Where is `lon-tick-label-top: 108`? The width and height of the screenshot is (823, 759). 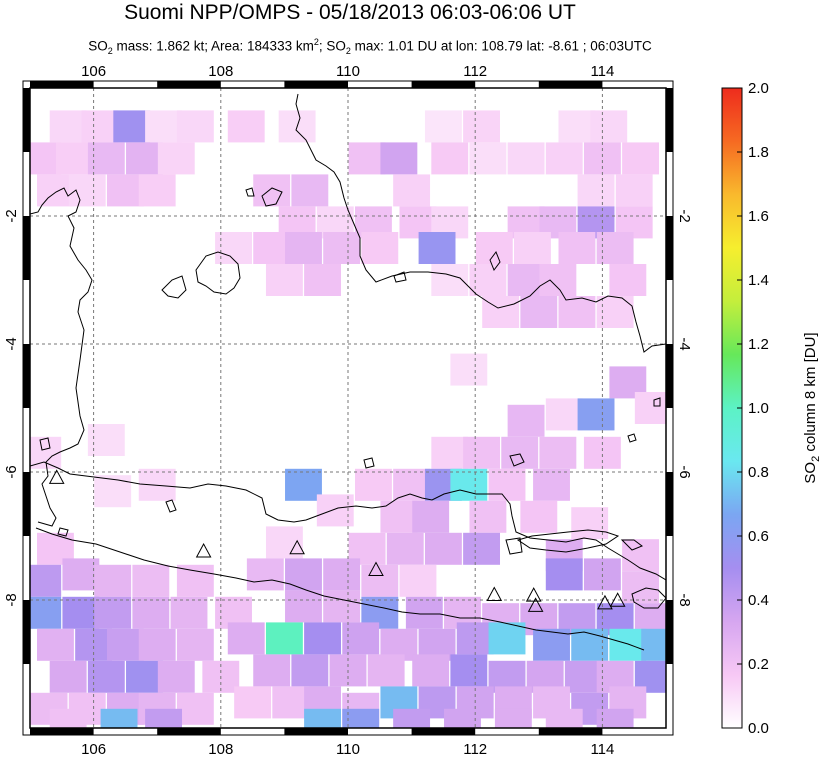
lon-tick-label-top: 108 is located at coordinates (220, 71).